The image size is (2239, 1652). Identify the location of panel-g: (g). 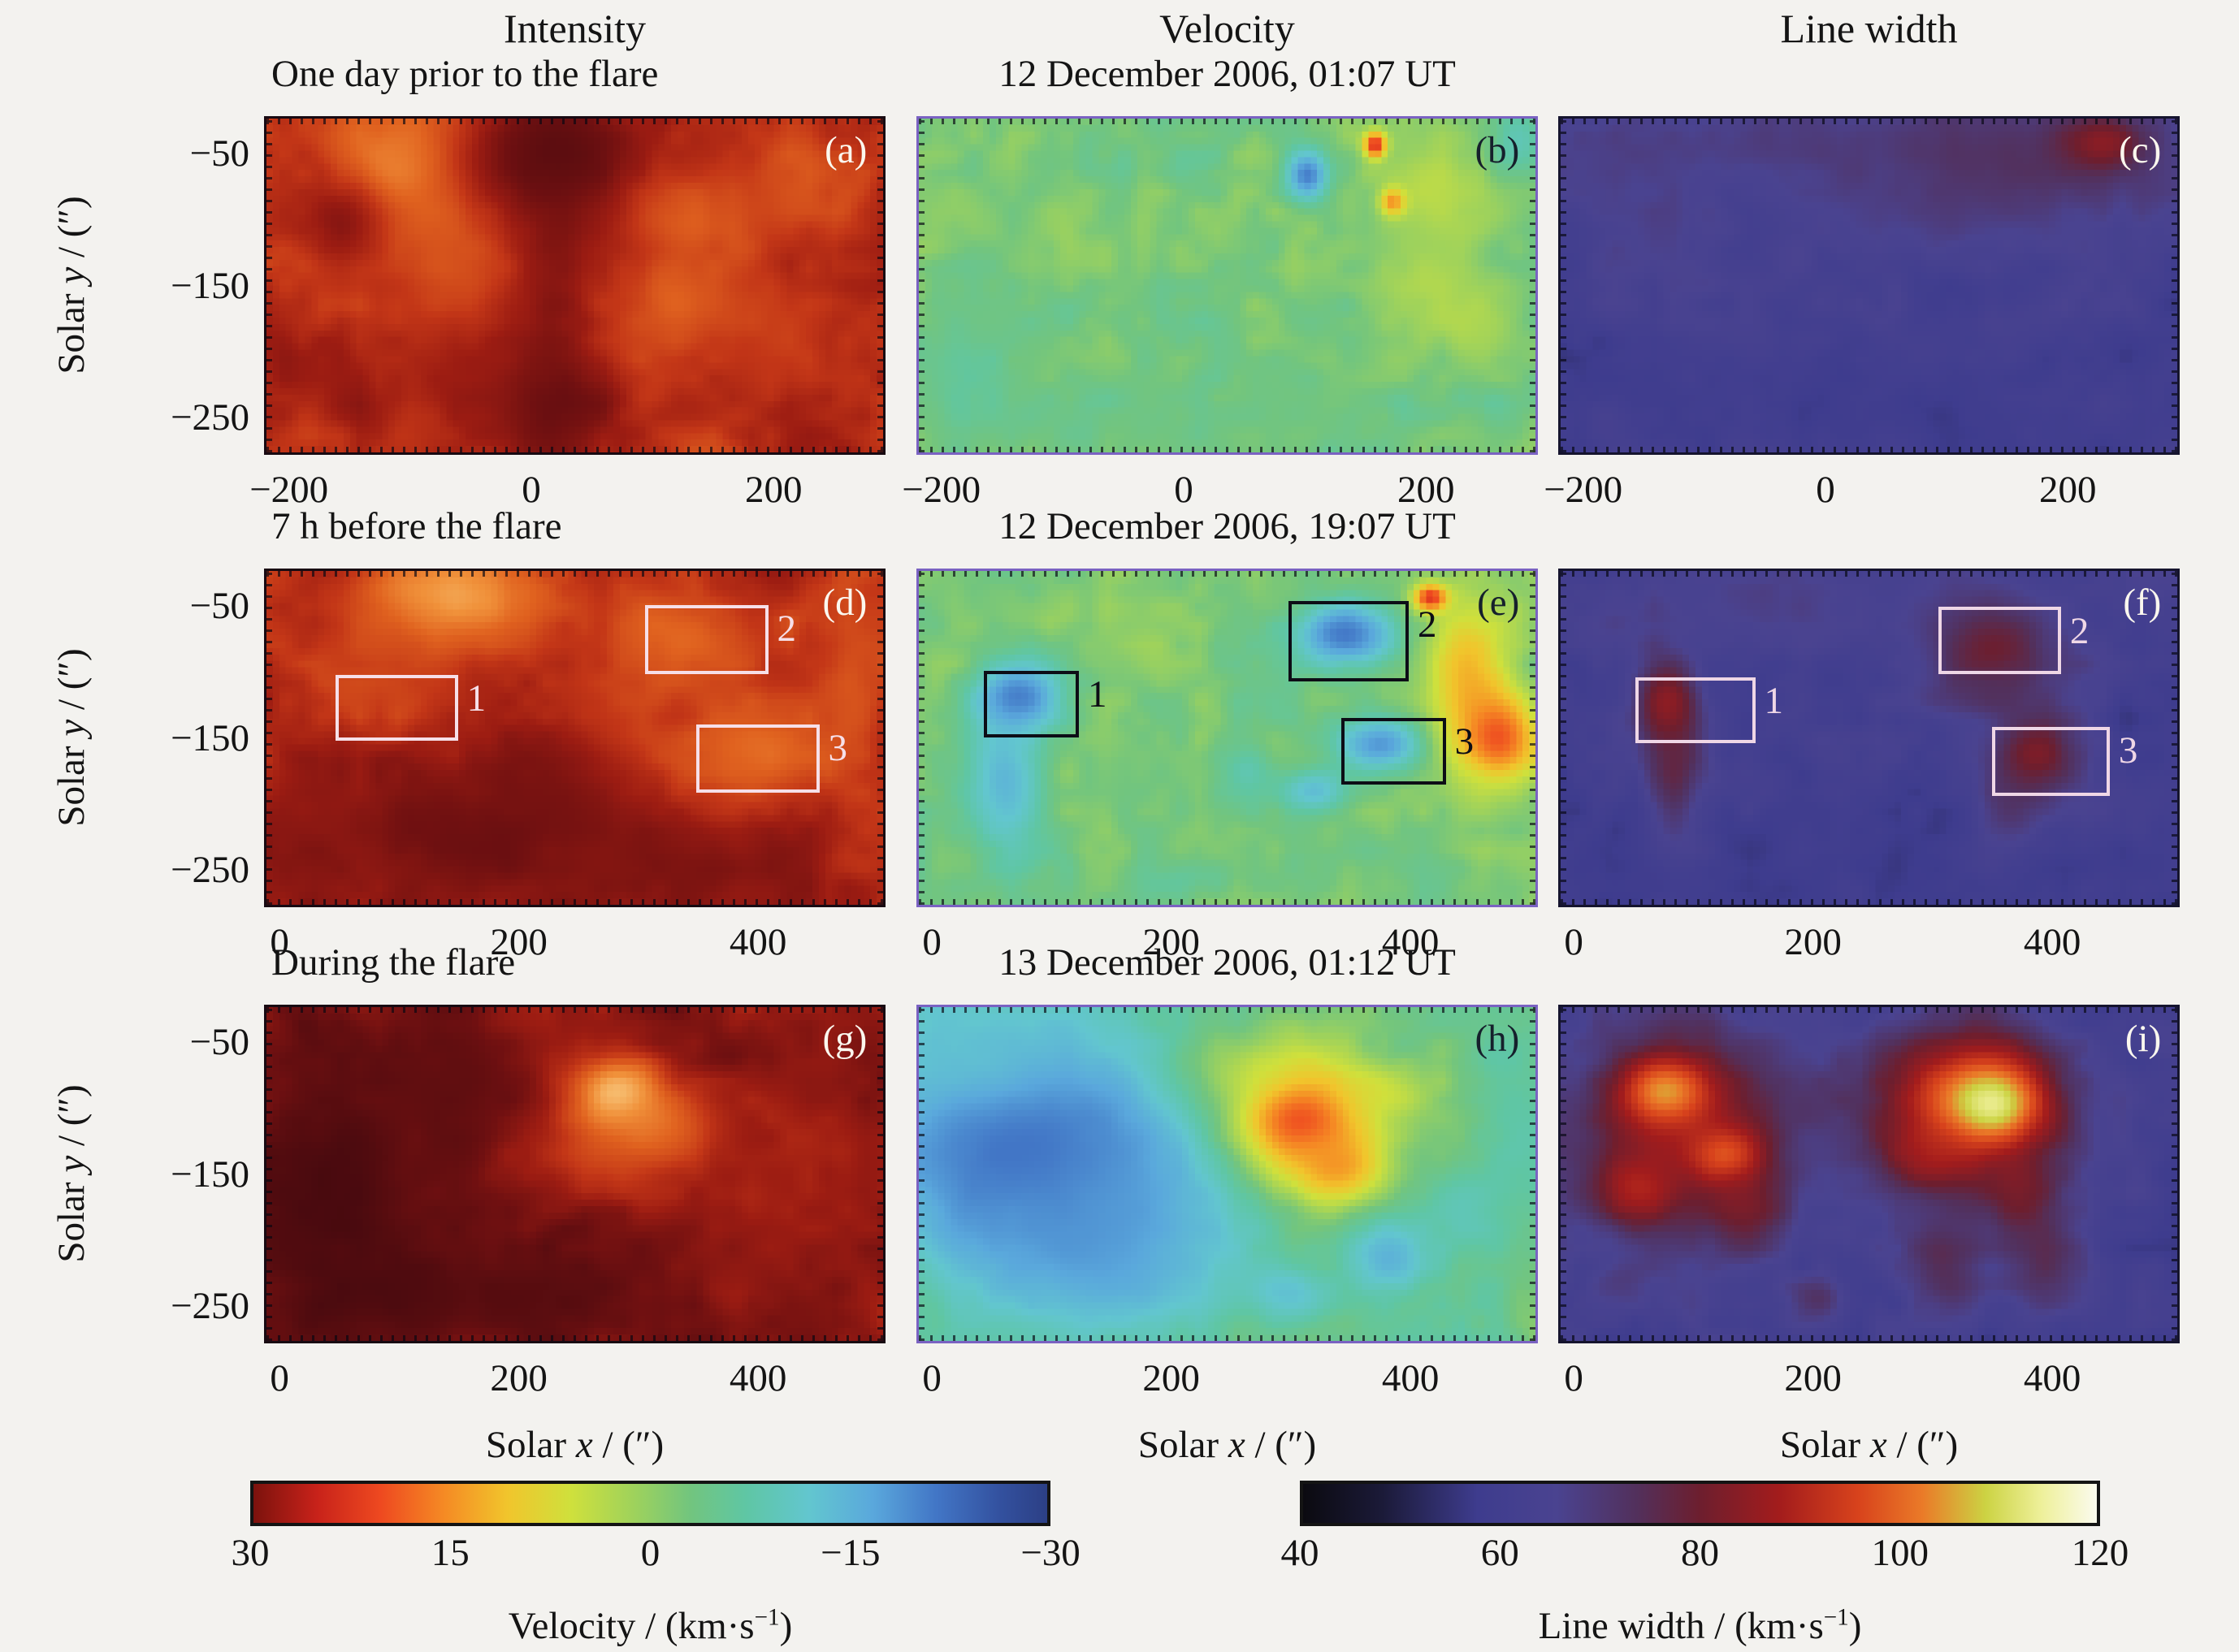
(575, 1174).